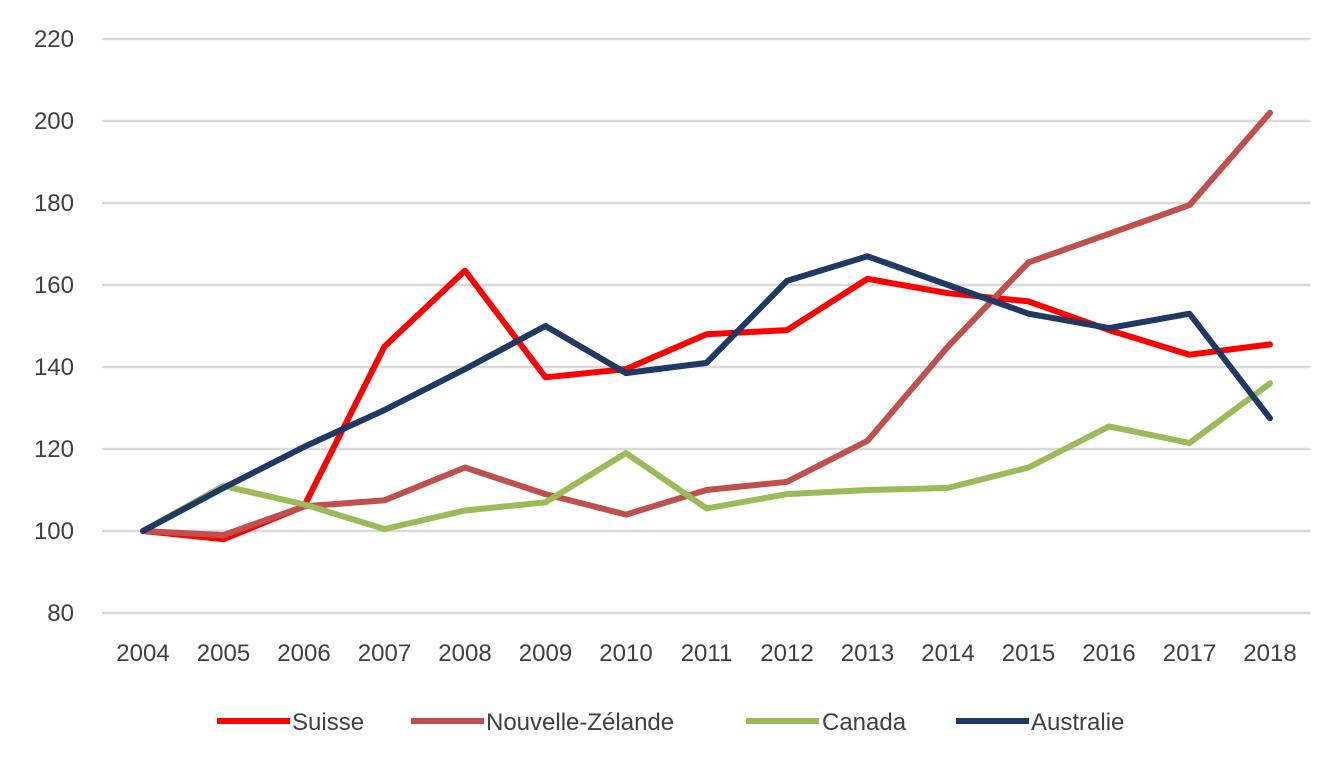  I want to click on y-tick-label: 100, so click(54, 531).